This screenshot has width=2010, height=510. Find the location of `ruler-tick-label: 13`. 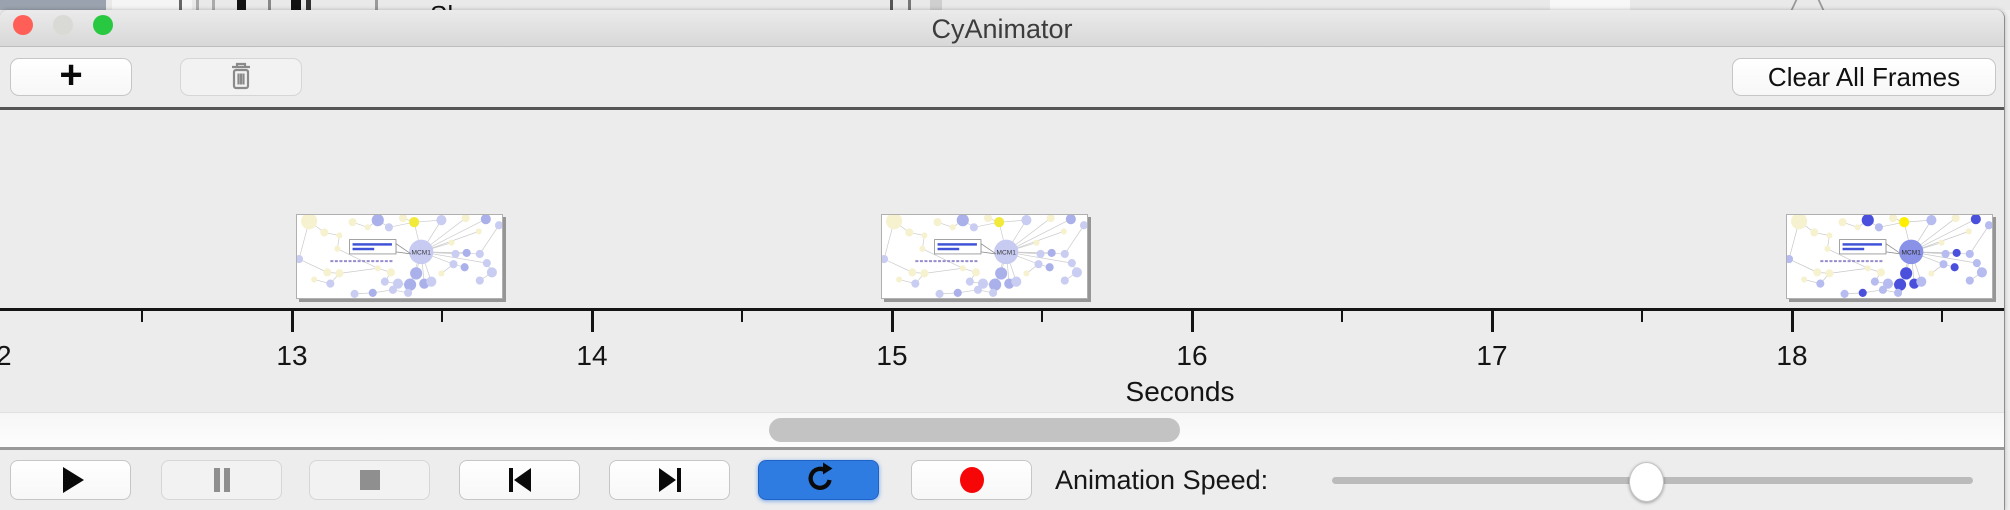

ruler-tick-label: 13 is located at coordinates (292, 355).